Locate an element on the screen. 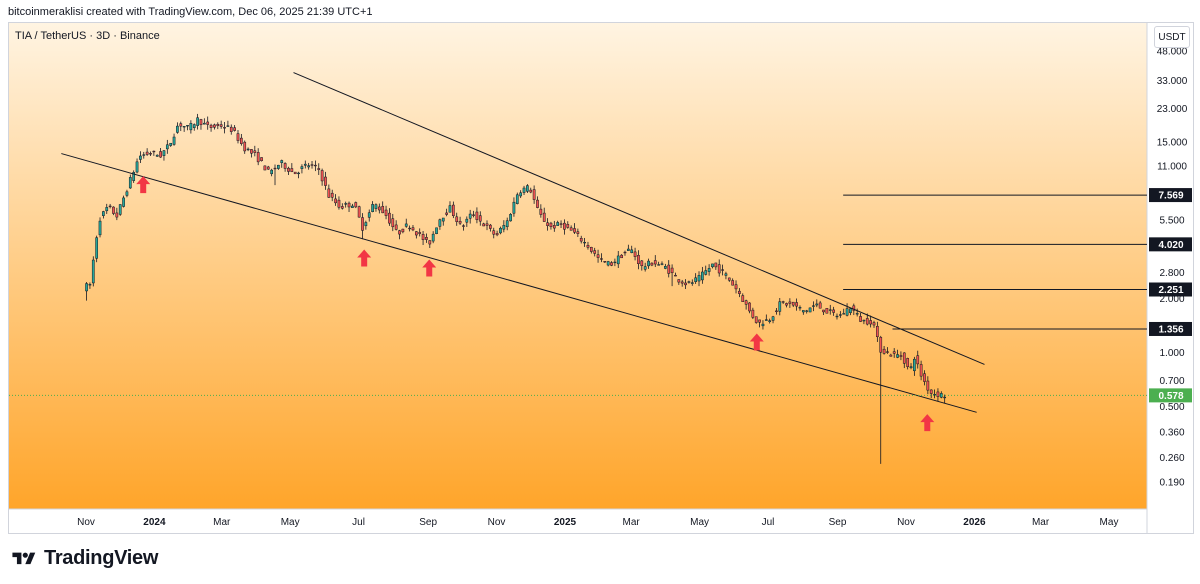 The width and height of the screenshot is (1200, 584). last-price-tag is located at coordinates (1170, 395).